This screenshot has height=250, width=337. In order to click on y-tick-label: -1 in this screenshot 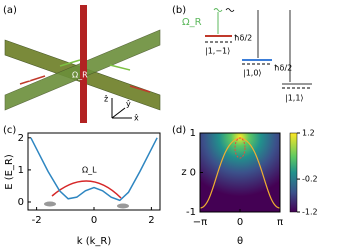, I will do `click(191, 212)`.